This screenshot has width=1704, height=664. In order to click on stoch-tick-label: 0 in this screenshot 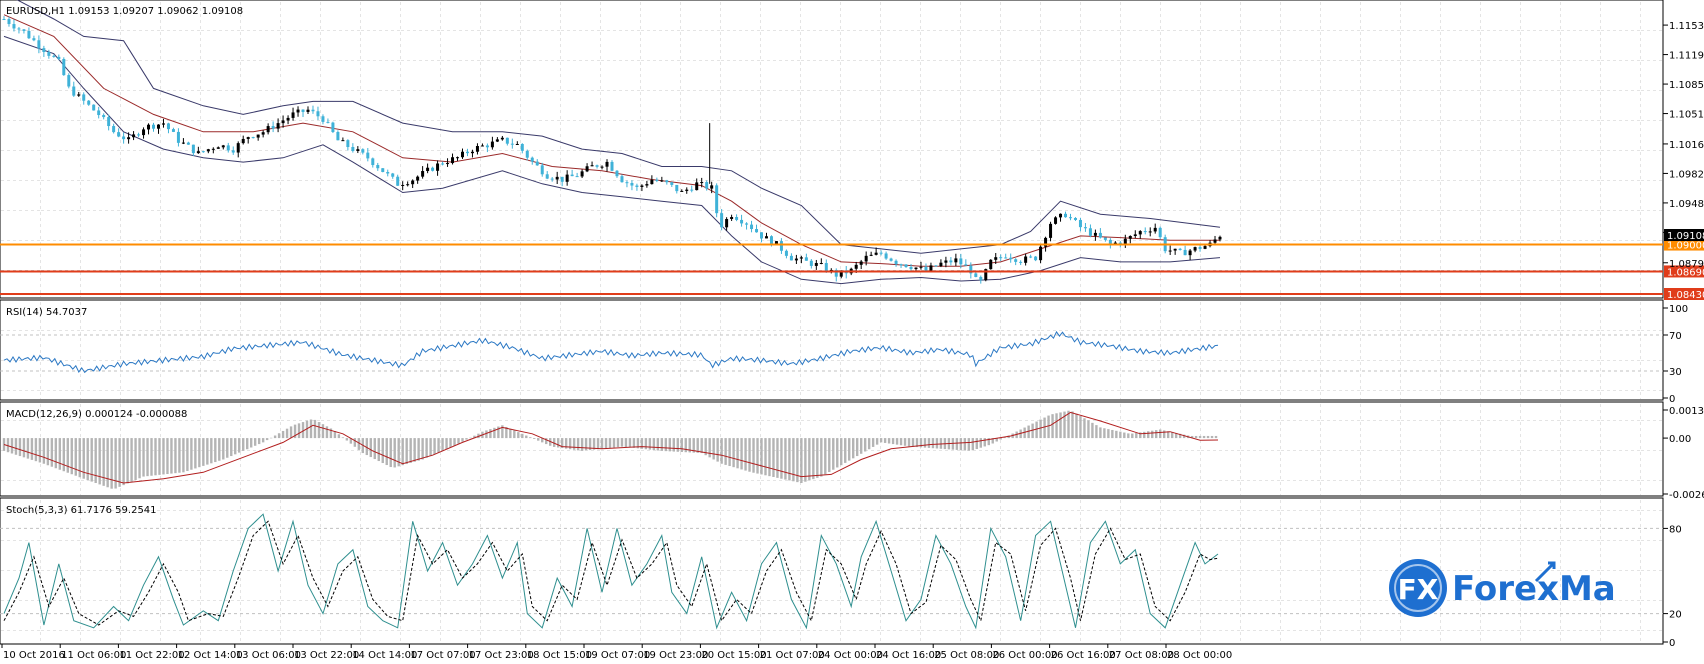, I will do `click(1672, 643)`.